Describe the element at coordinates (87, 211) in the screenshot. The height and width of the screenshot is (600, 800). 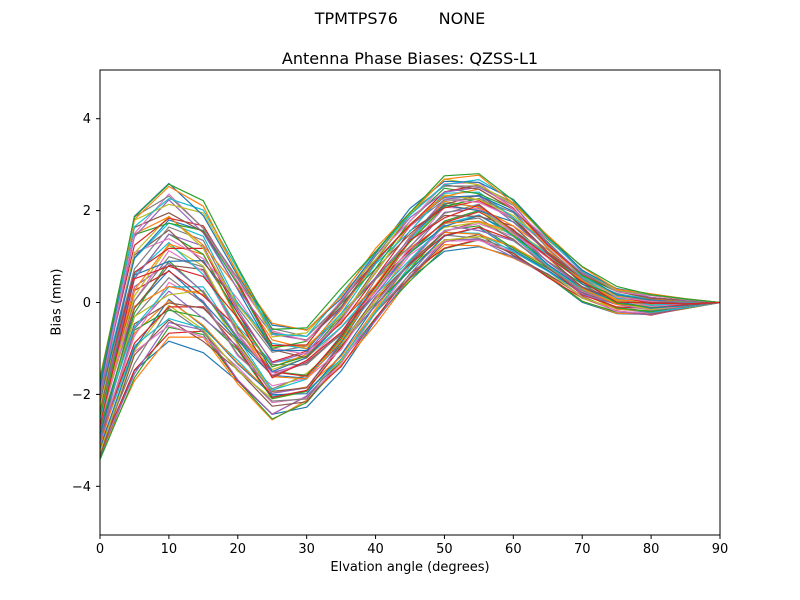
I see `y-tick-label: 2` at that location.